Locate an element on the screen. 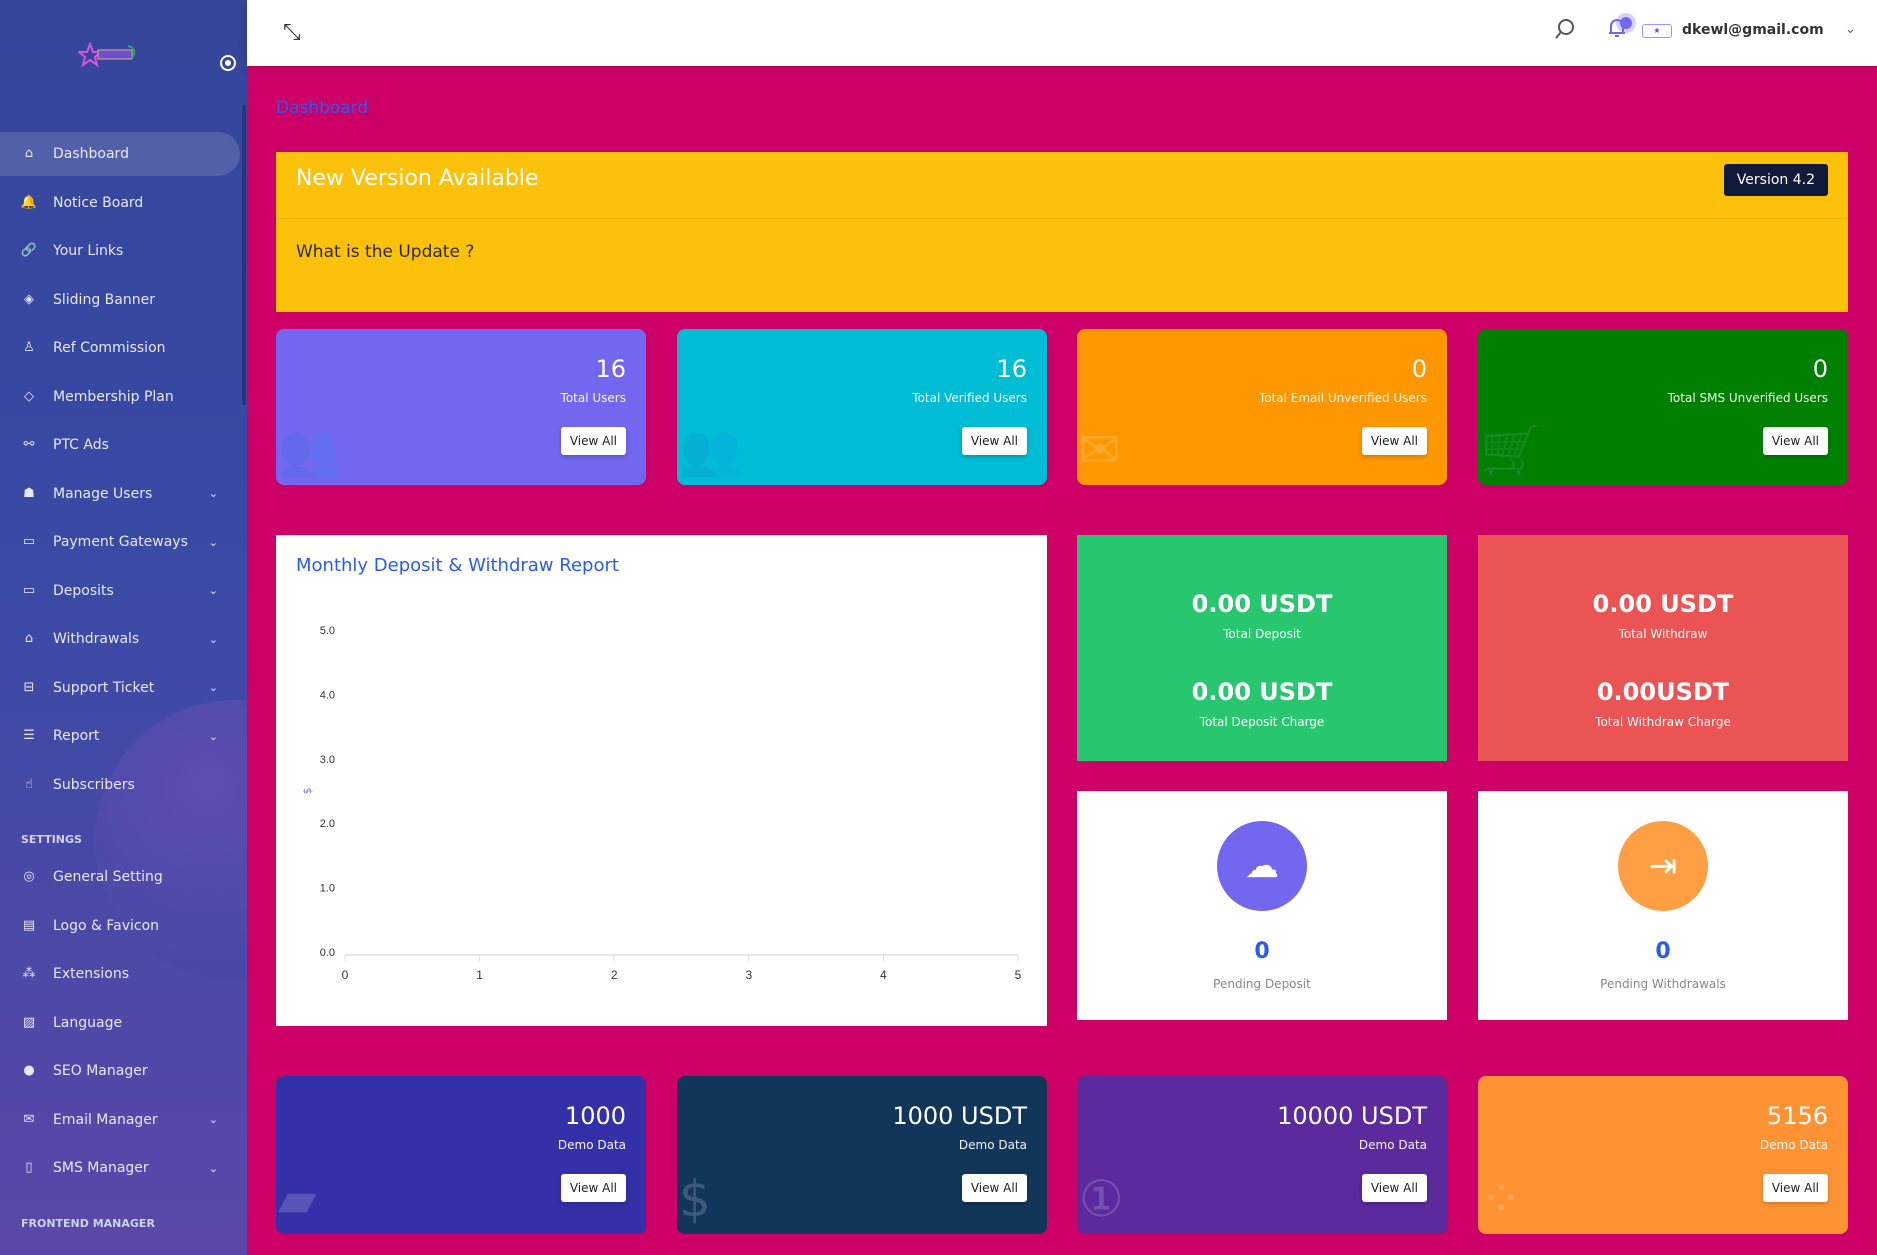 The width and height of the screenshot is (1877, 1255). sidebar-item-your-links: 🔗 Your Links is located at coordinates (120, 251).